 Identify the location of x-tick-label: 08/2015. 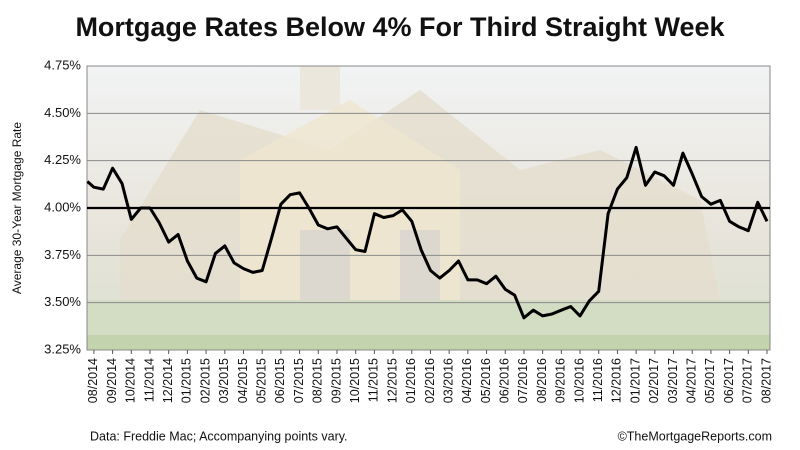
(318, 380).